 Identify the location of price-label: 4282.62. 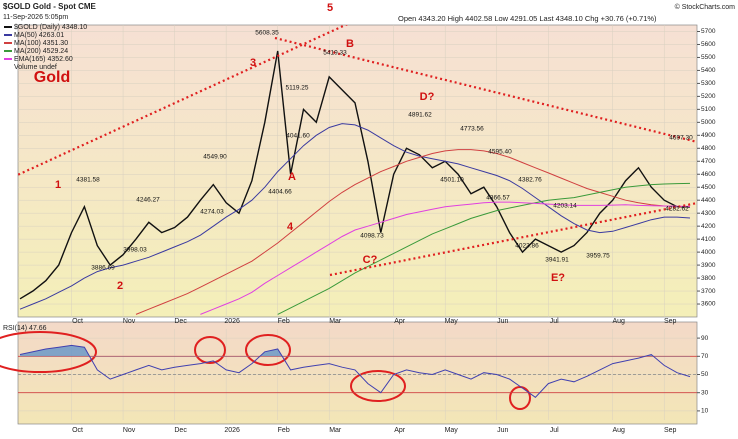
(677, 209).